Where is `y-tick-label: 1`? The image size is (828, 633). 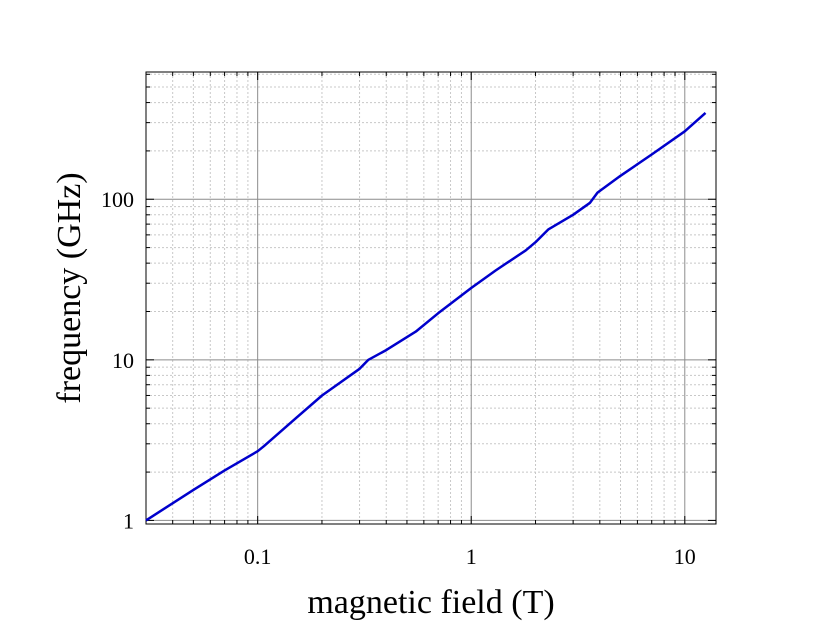
y-tick-label: 1 is located at coordinates (128, 520).